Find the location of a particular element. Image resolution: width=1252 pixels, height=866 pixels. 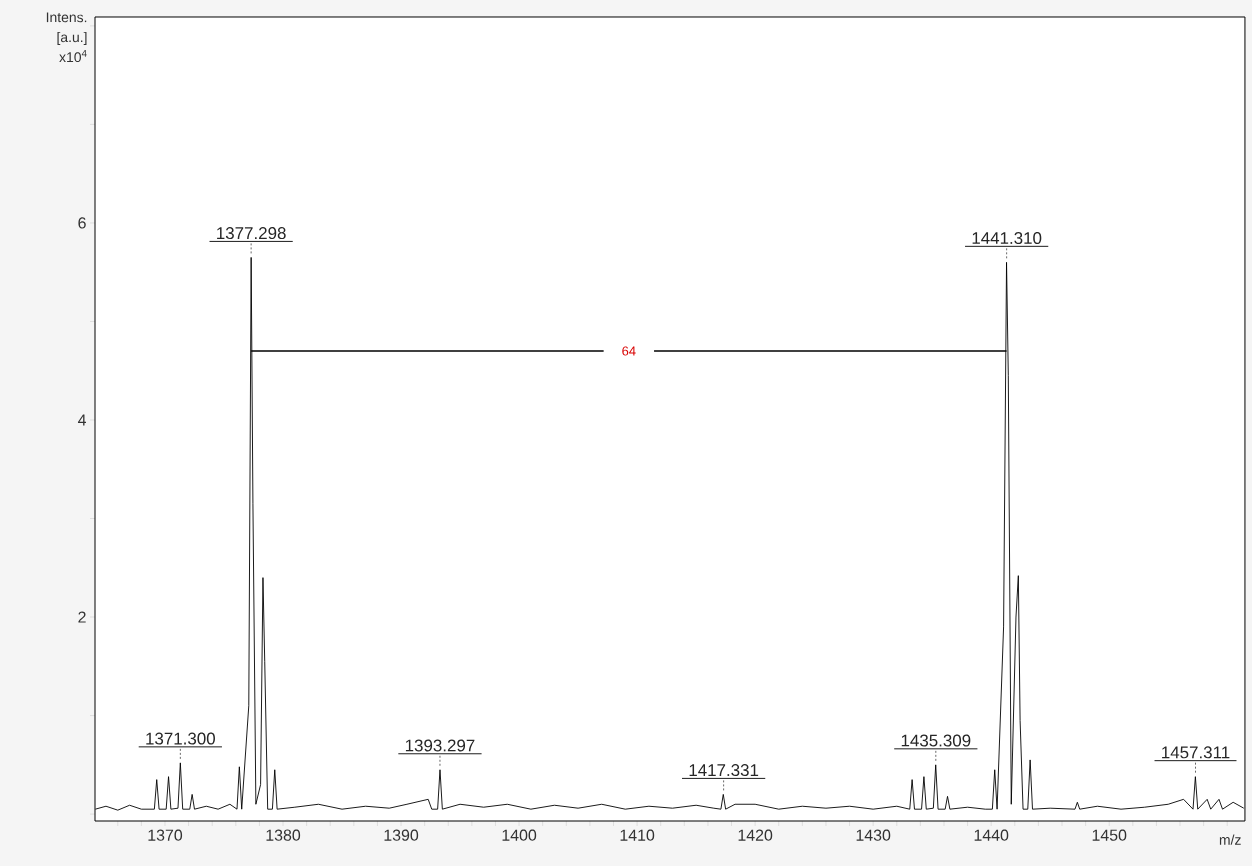

annotation: 1371.300 is located at coordinates (180, 738).